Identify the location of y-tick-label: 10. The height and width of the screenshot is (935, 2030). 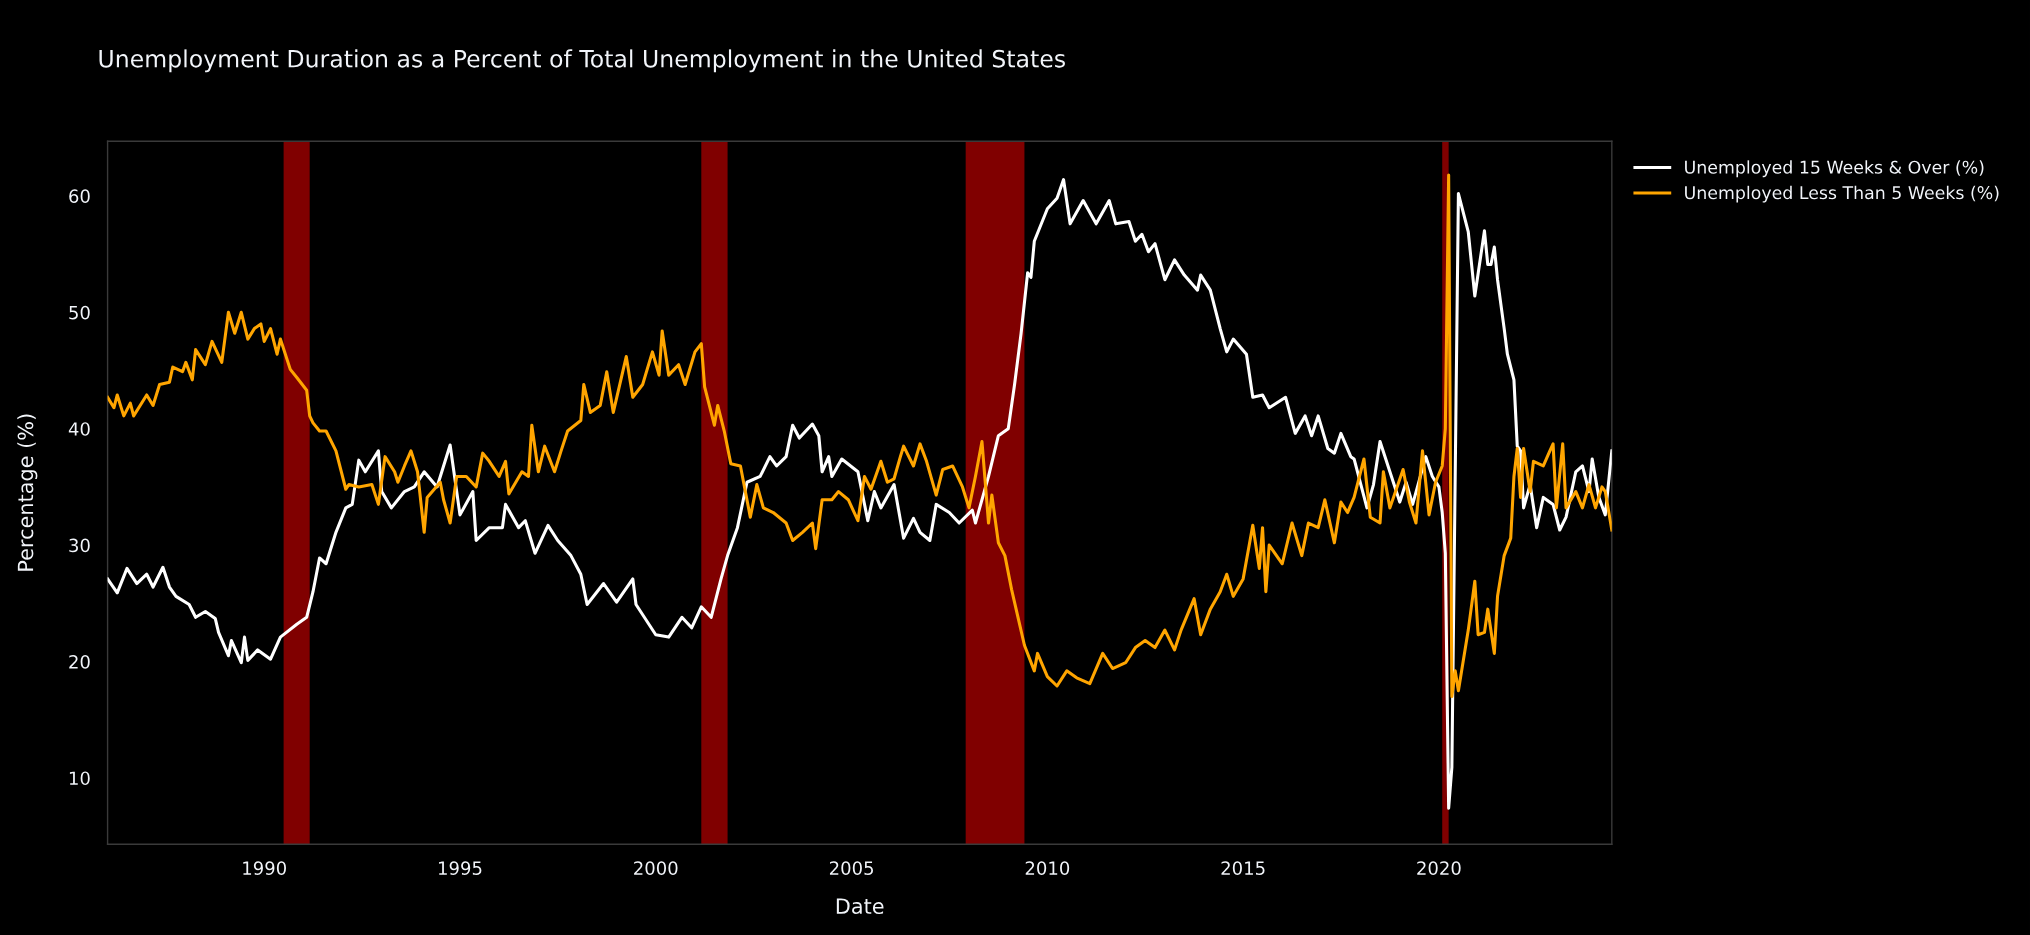
(79, 778).